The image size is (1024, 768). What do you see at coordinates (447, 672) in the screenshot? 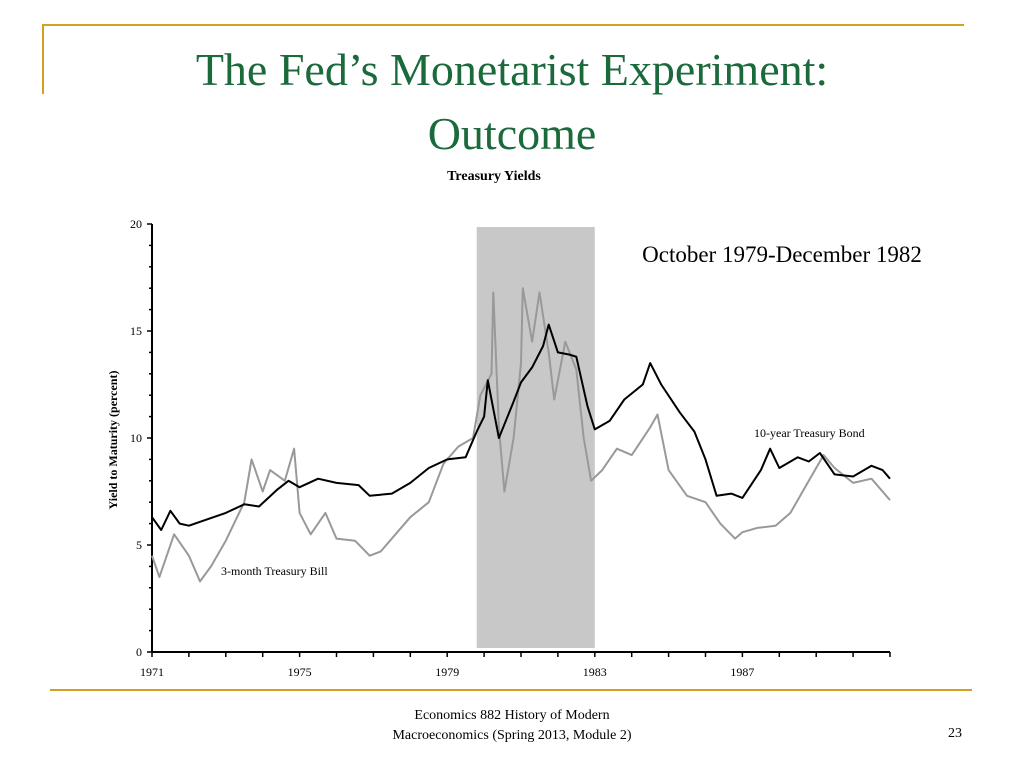
I see `x-tick-label: 1979` at bounding box center [447, 672].